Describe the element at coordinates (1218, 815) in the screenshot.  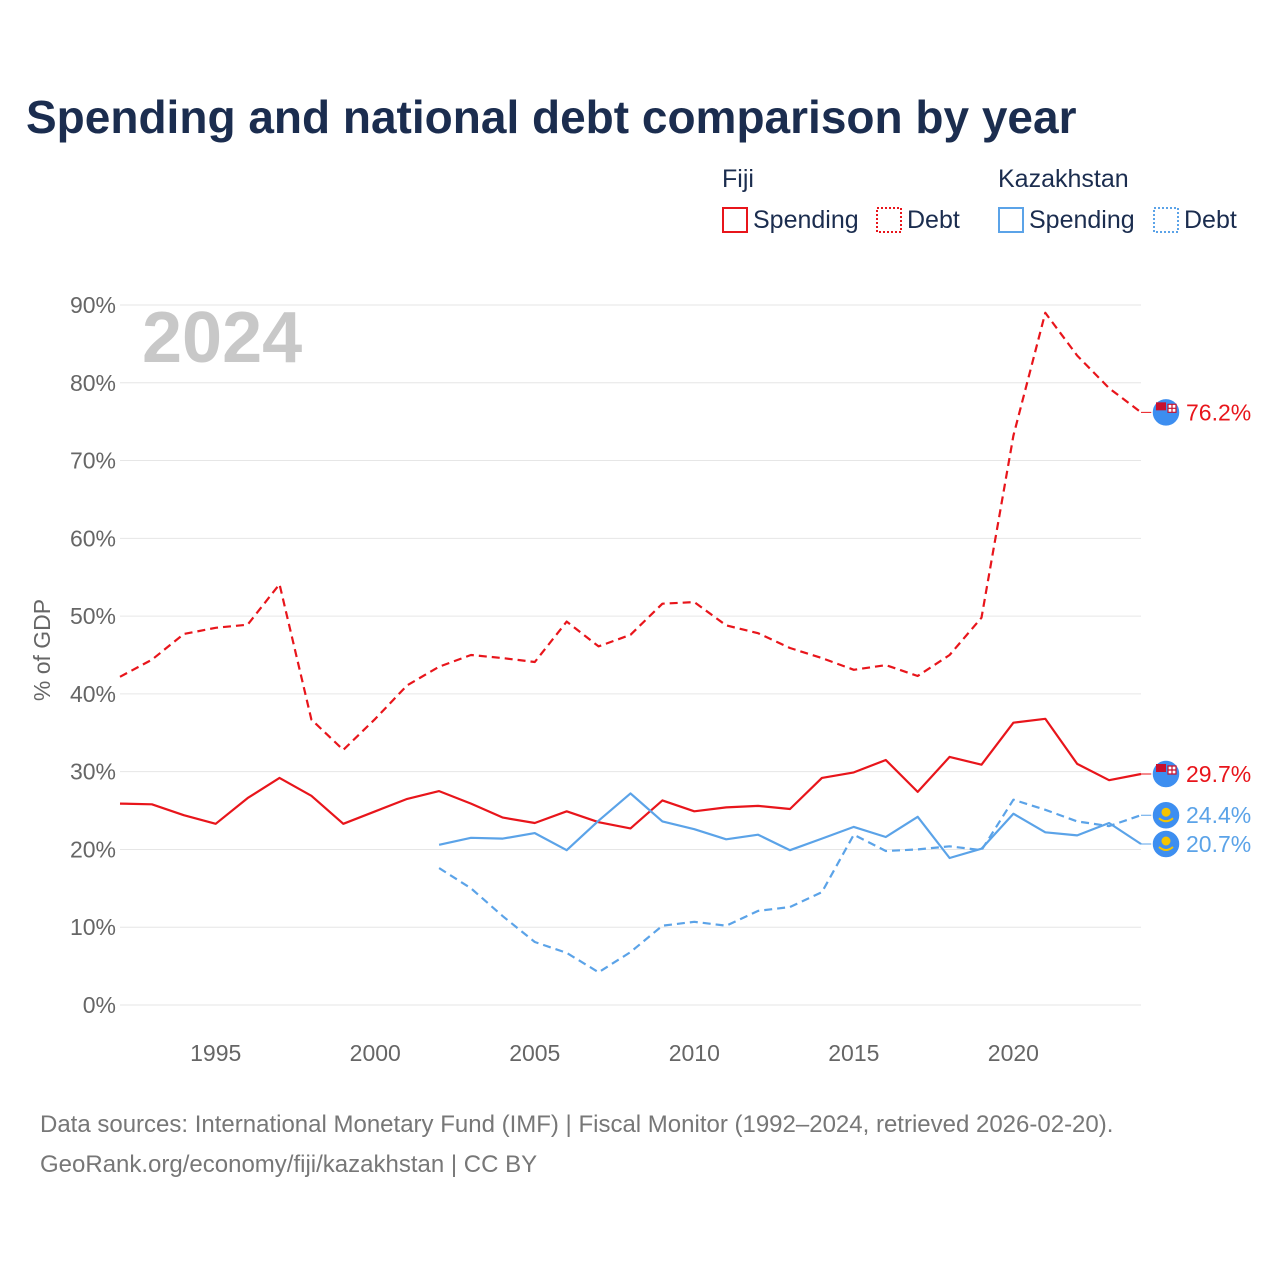
I see `end-value-label: 24.4%` at that location.